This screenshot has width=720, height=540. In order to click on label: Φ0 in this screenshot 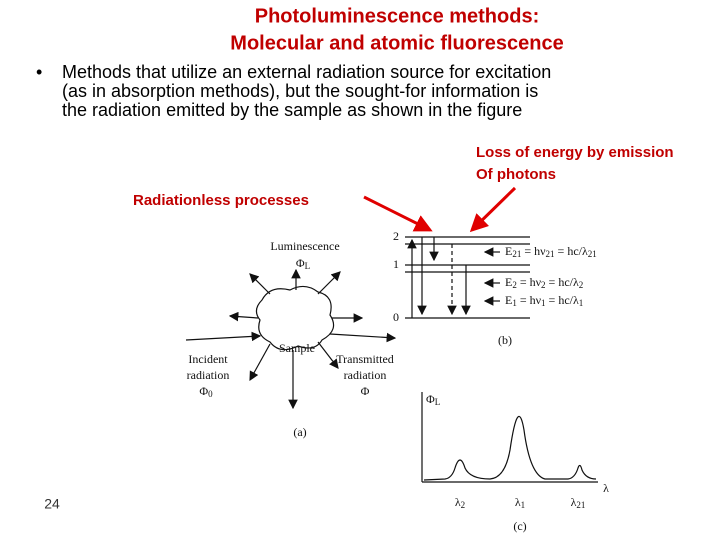, I will do `click(206, 391)`.